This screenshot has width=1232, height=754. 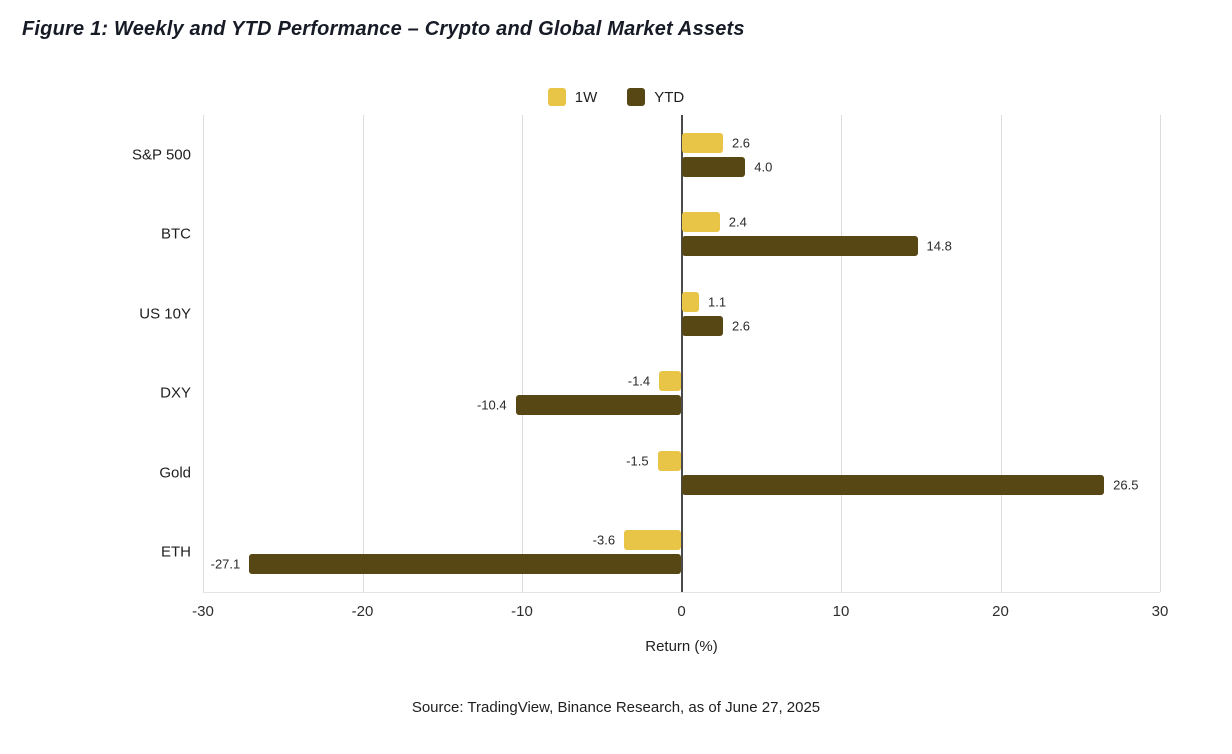 What do you see at coordinates (1000, 611) in the screenshot?
I see `x-tick-label: 20` at bounding box center [1000, 611].